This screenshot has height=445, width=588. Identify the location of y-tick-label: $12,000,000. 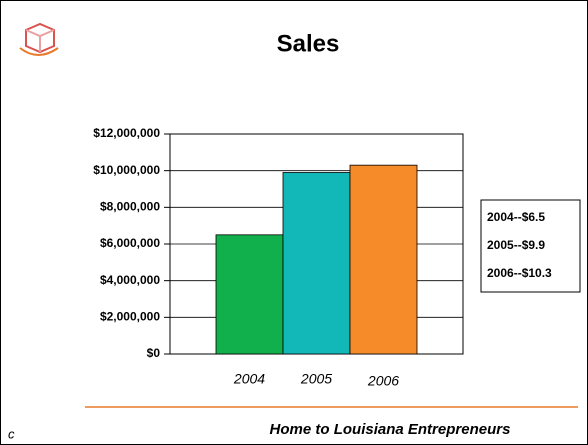
(126, 133).